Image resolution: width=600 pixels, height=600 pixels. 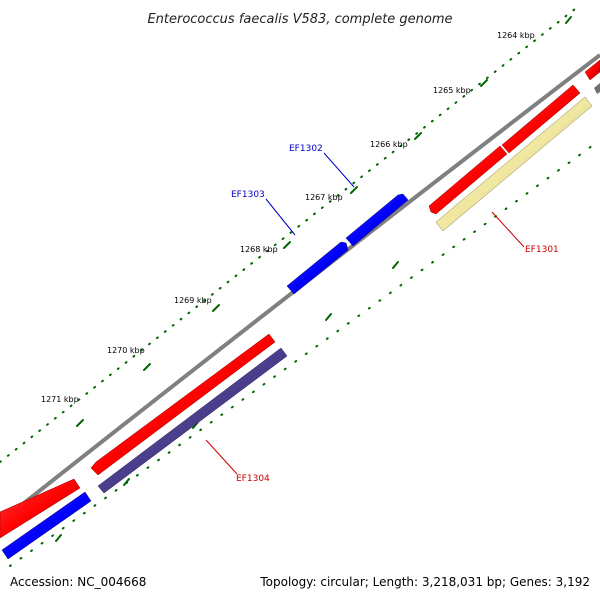 I want to click on accession-text: Accession: NC_004668, so click(x=78, y=582).